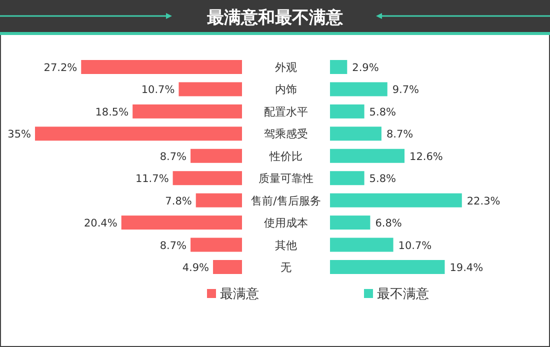  Describe the element at coordinates (20, 134) in the screenshot. I see `data-label: 35%` at that location.